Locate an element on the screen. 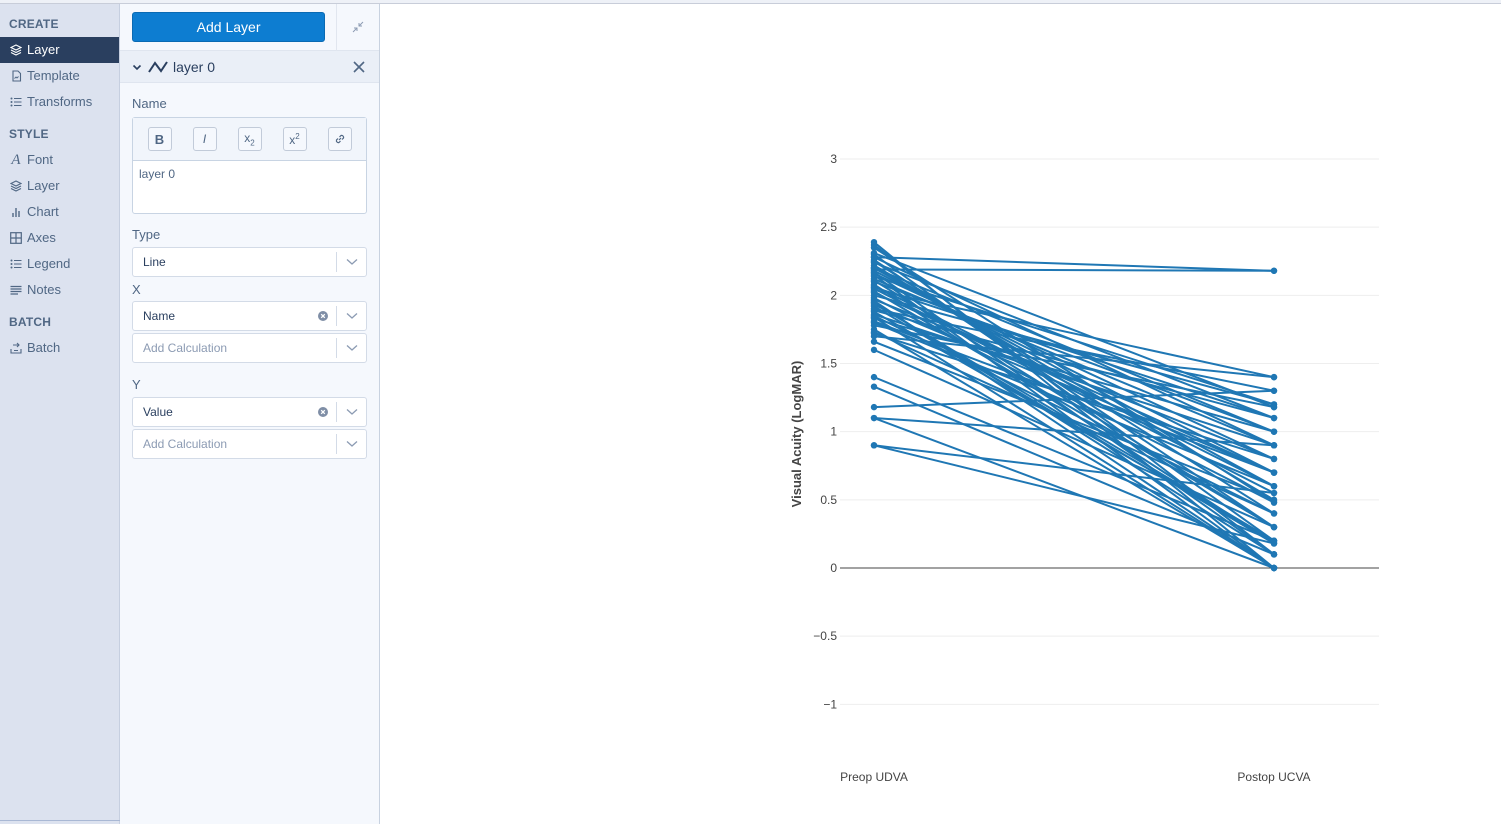 This screenshot has width=1501, height=829. layer-title: layer 0 is located at coordinates (194, 66).